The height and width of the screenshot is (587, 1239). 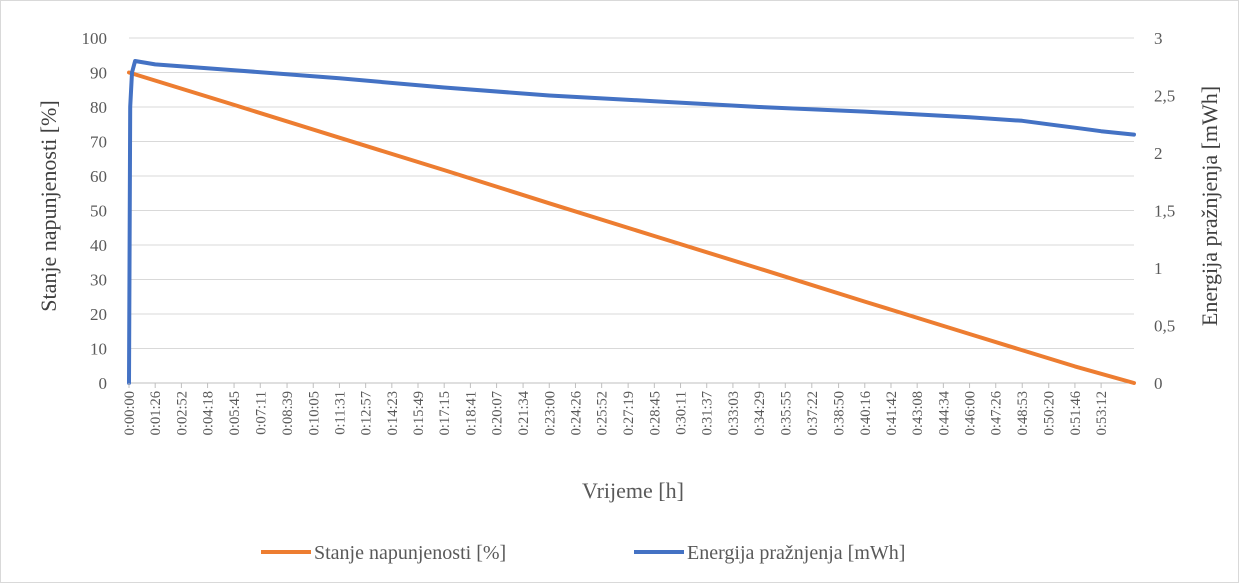 What do you see at coordinates (971, 413) in the screenshot?
I see `x-tick-label: 0:46:00` at bounding box center [971, 413].